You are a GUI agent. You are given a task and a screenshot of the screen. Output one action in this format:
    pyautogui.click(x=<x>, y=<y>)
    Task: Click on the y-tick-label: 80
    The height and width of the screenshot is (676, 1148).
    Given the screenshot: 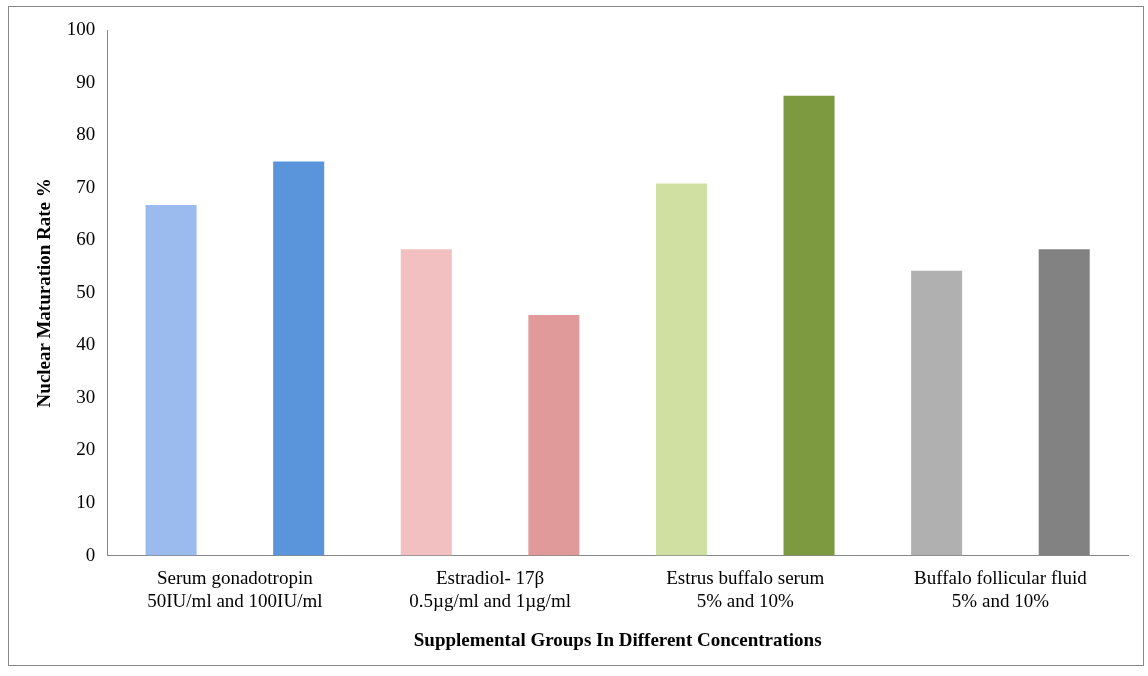 What is the action you would take?
    pyautogui.click(x=86, y=134)
    